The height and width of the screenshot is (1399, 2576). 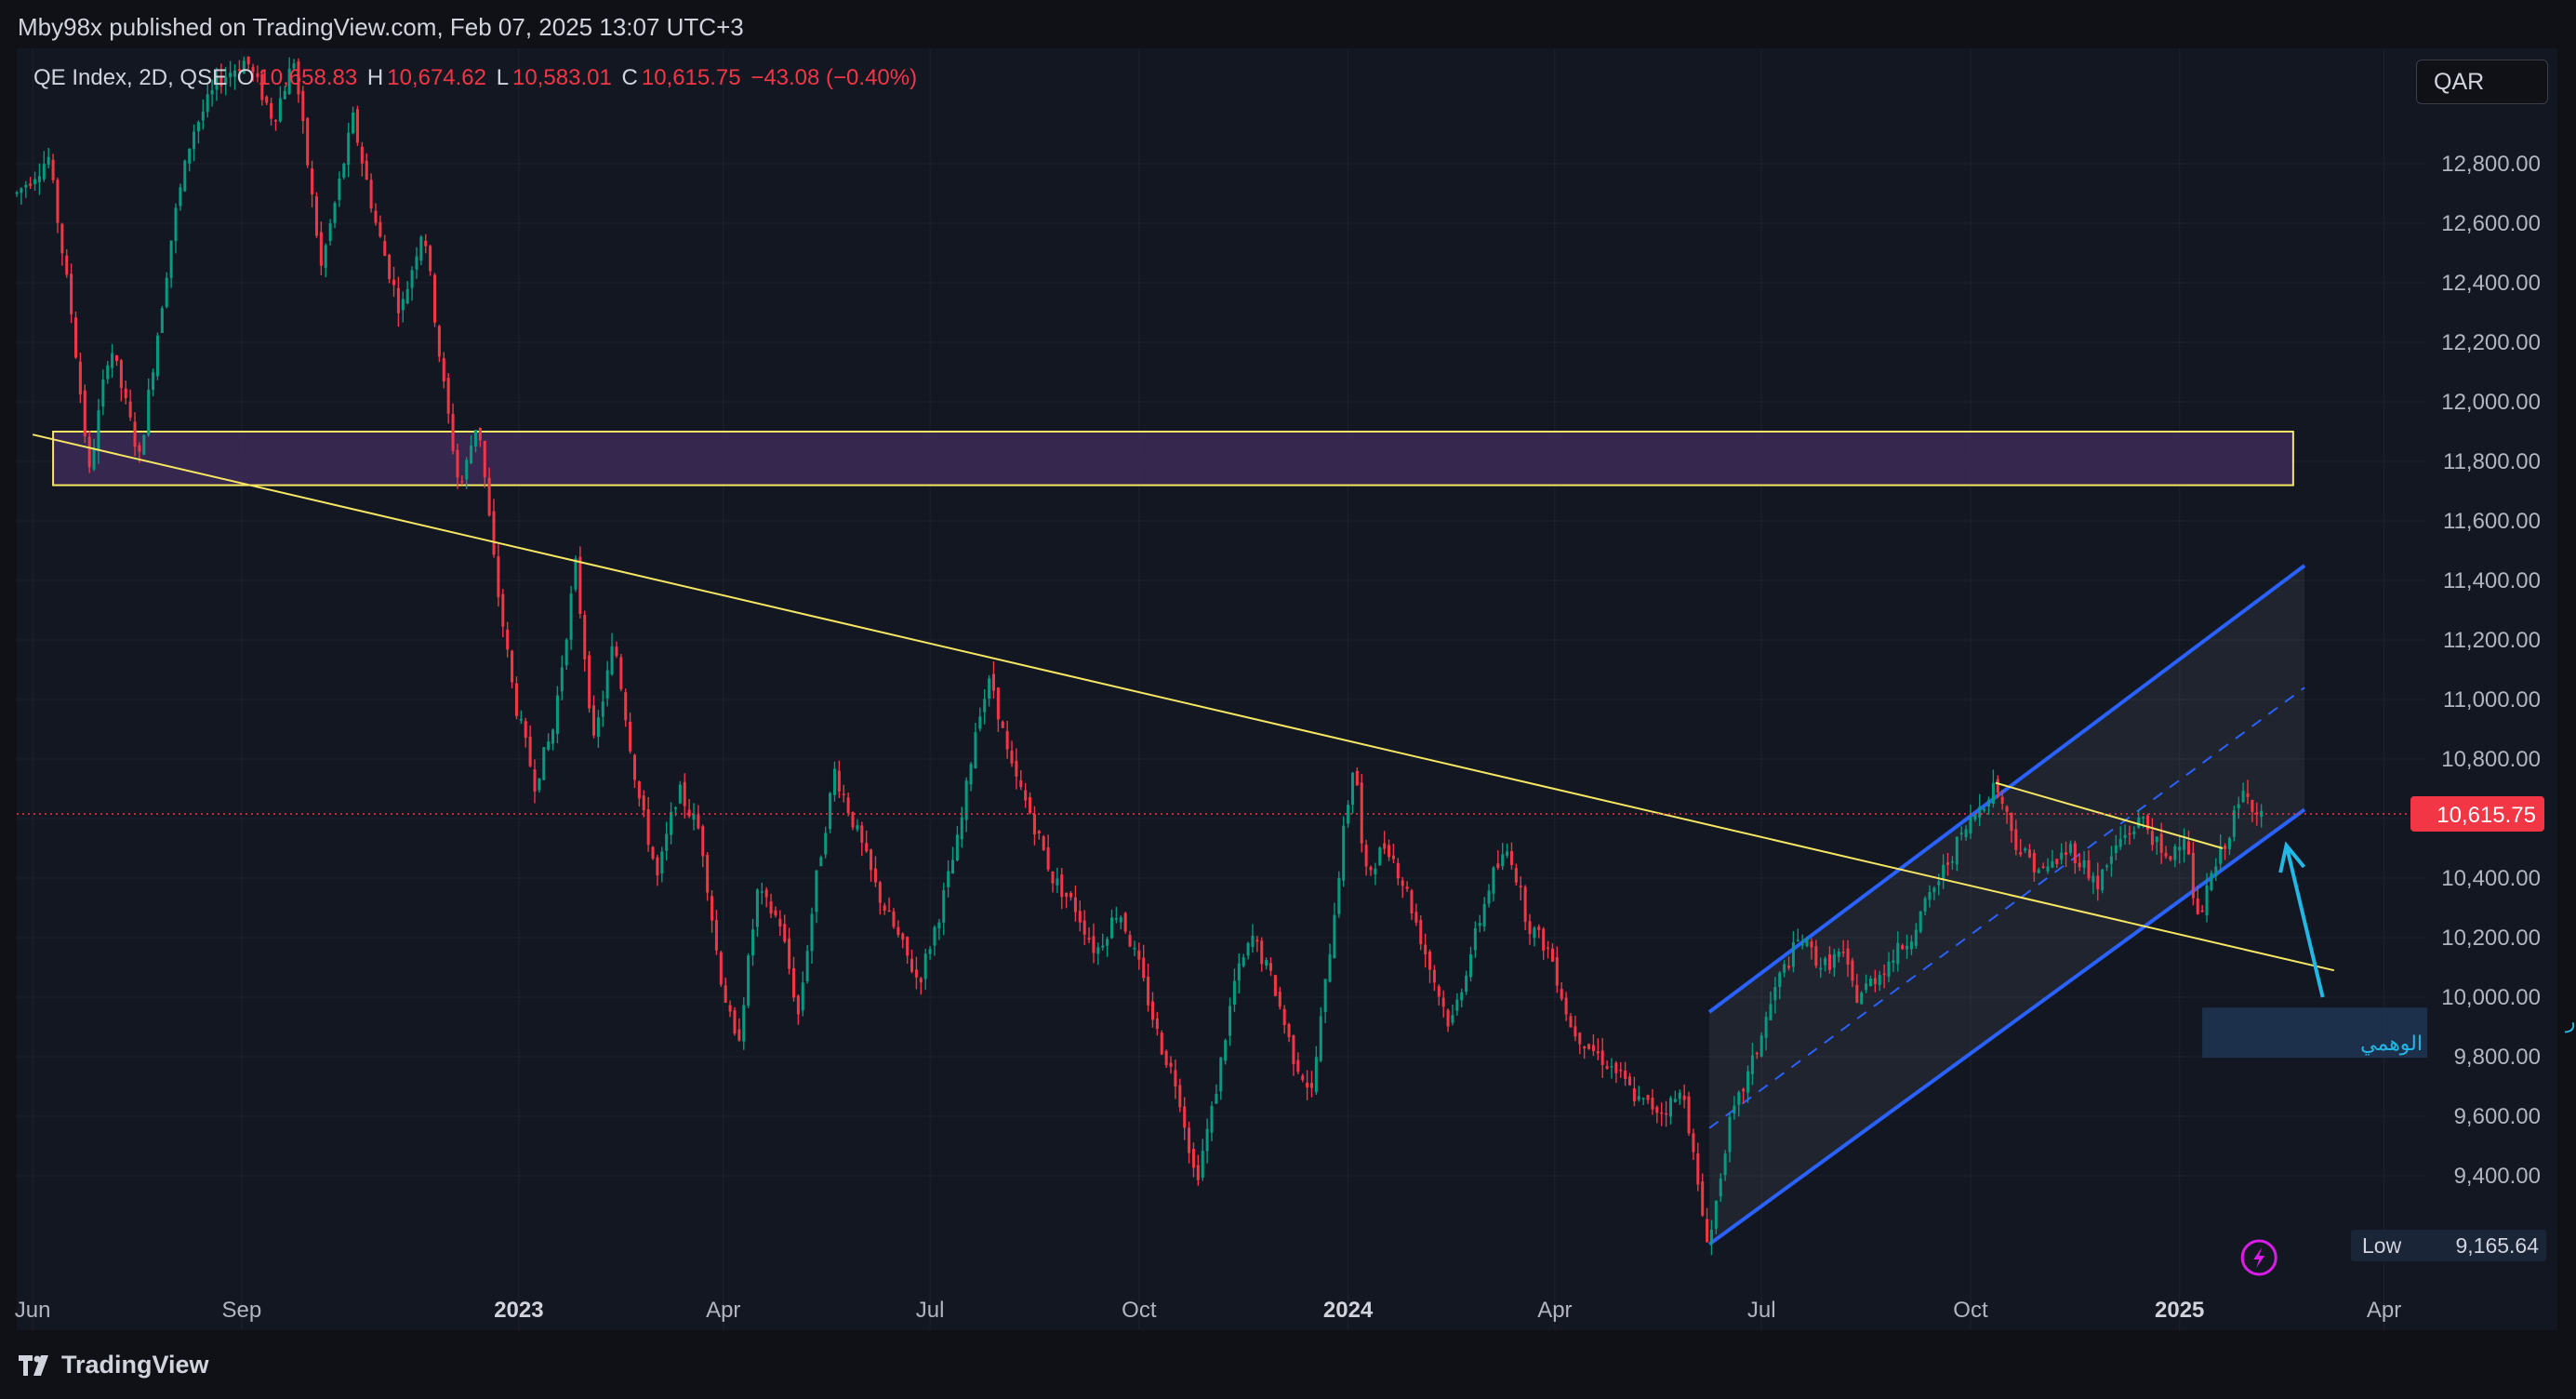 I want to click on currency-button: QAR, so click(x=2482, y=82).